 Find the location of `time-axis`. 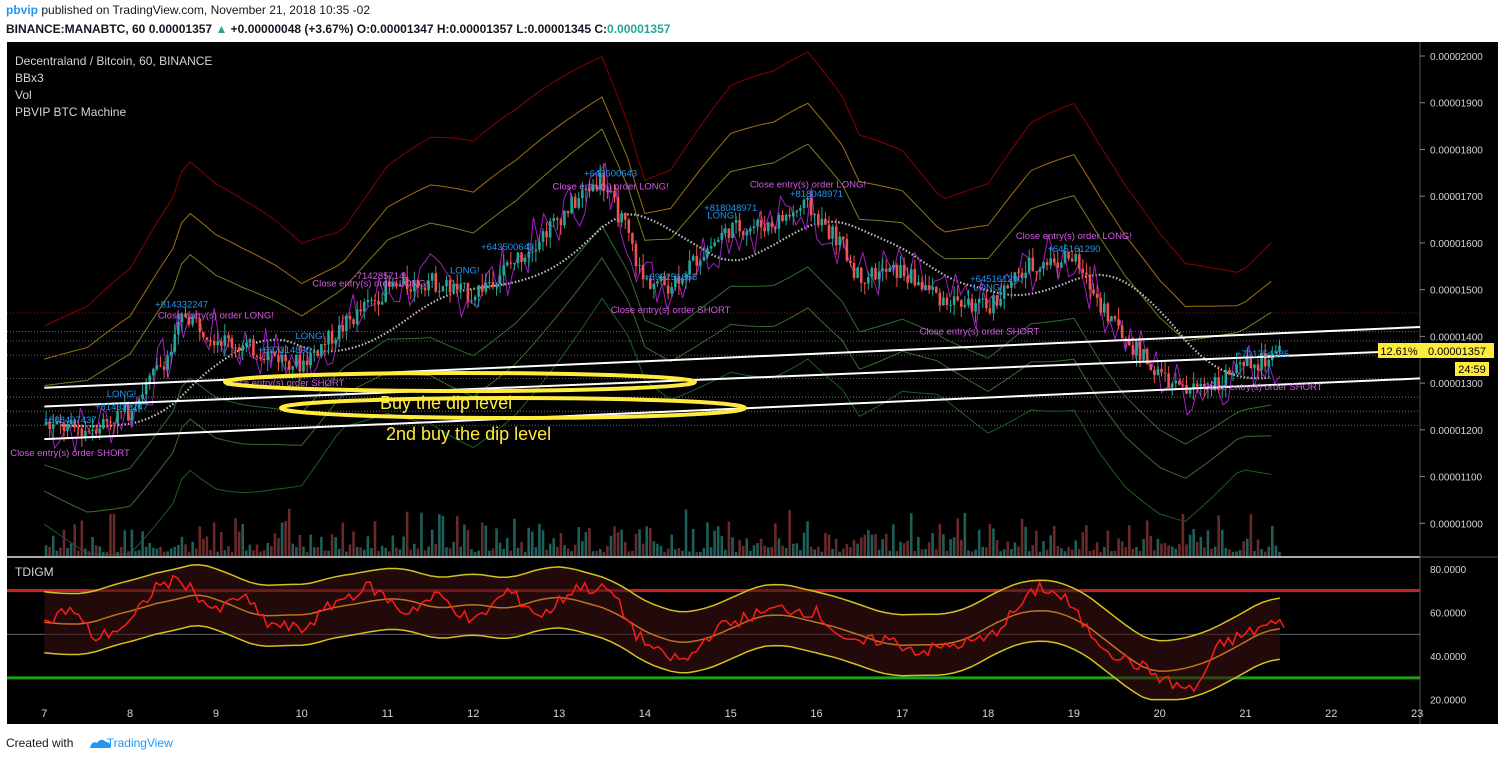

time-axis is located at coordinates (752, 714).